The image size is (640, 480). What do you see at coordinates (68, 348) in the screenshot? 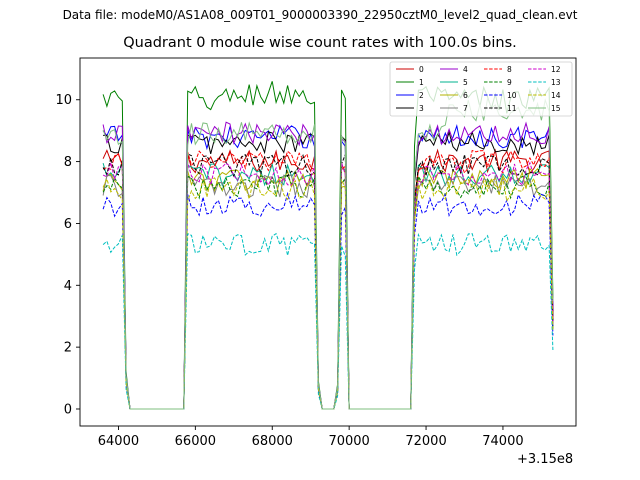
I see `y-tick-label: 2` at bounding box center [68, 348].